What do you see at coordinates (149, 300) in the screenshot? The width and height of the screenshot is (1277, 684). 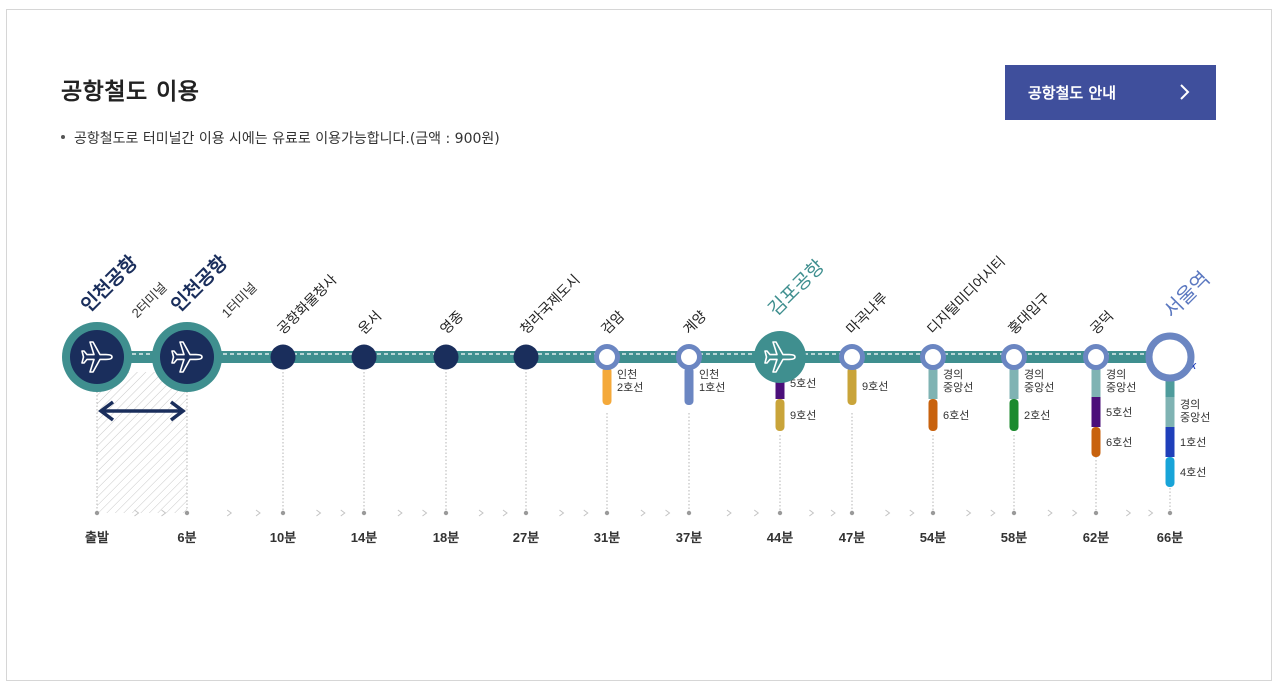 I see `terminal-name: 2터미널` at bounding box center [149, 300].